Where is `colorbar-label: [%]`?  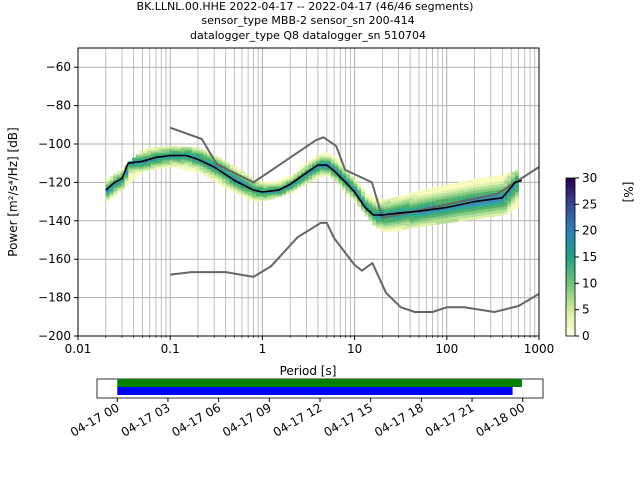
colorbar-label: [%] is located at coordinates (628, 192).